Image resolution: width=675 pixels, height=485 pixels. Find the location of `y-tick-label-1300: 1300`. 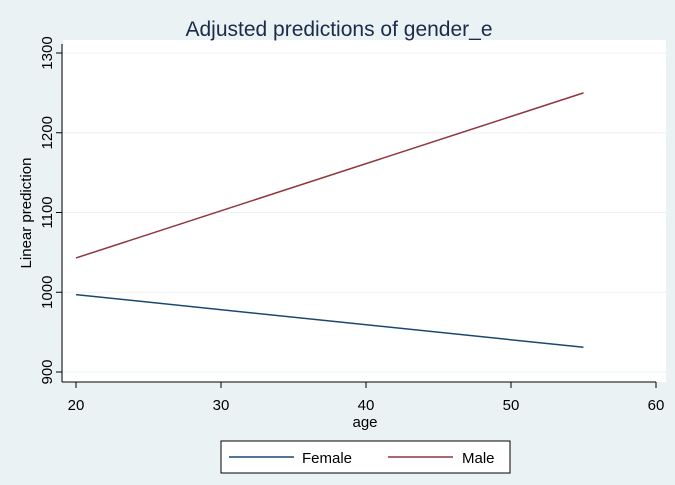

y-tick-label-1300: 1300 is located at coordinates (47, 52).